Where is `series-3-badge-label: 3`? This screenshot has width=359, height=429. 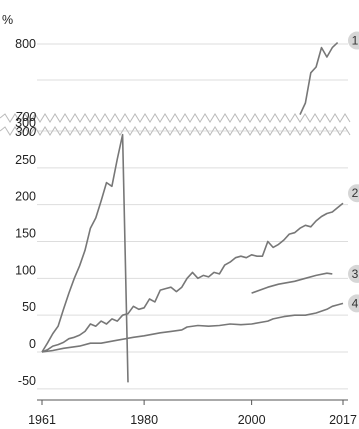
series-3-badge-label: 3 is located at coordinates (355, 274).